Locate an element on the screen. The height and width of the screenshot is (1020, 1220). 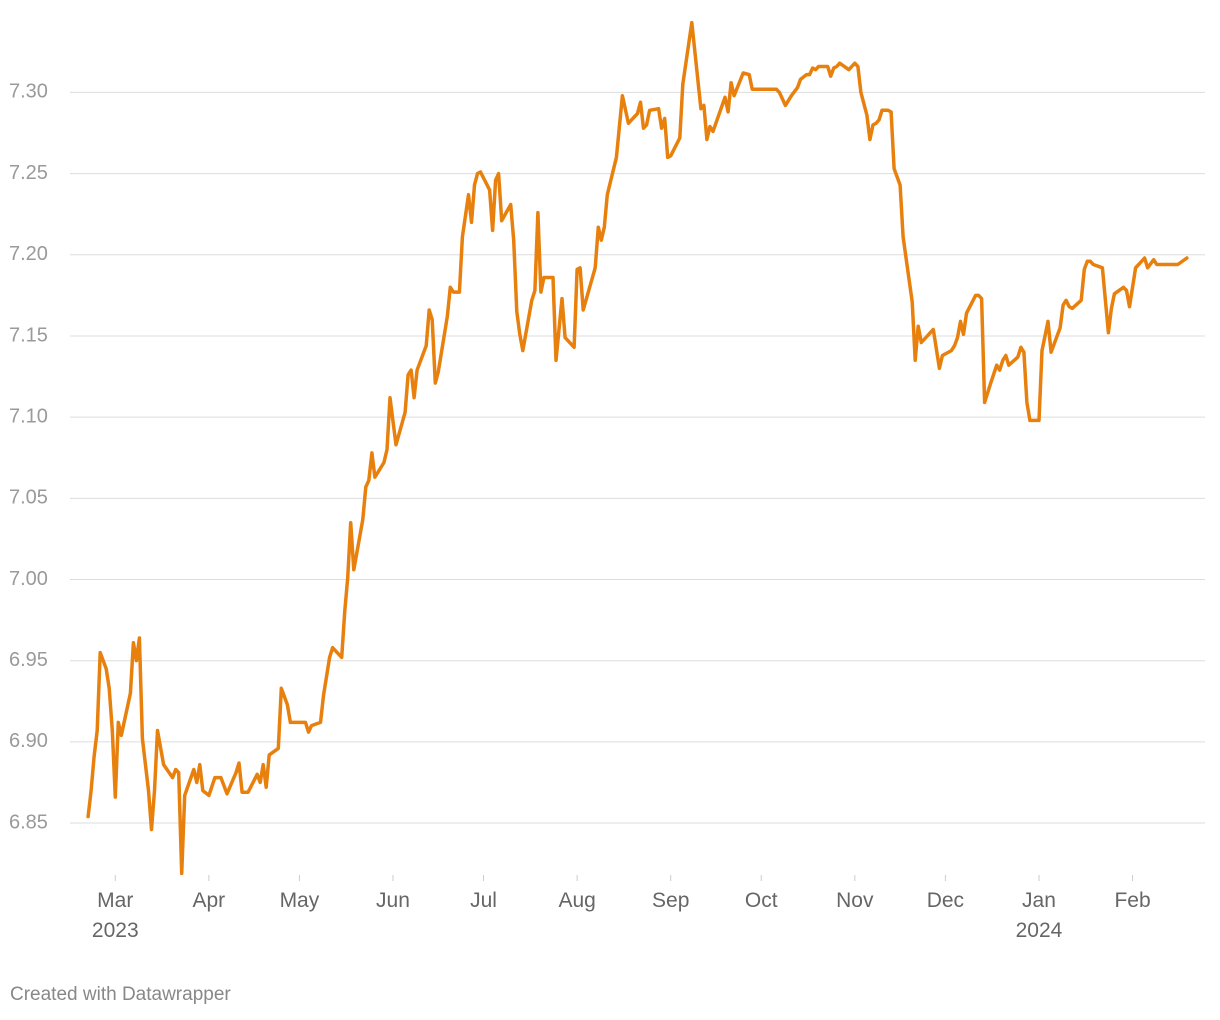
y-tick-label: 6.85 is located at coordinates (28, 822).